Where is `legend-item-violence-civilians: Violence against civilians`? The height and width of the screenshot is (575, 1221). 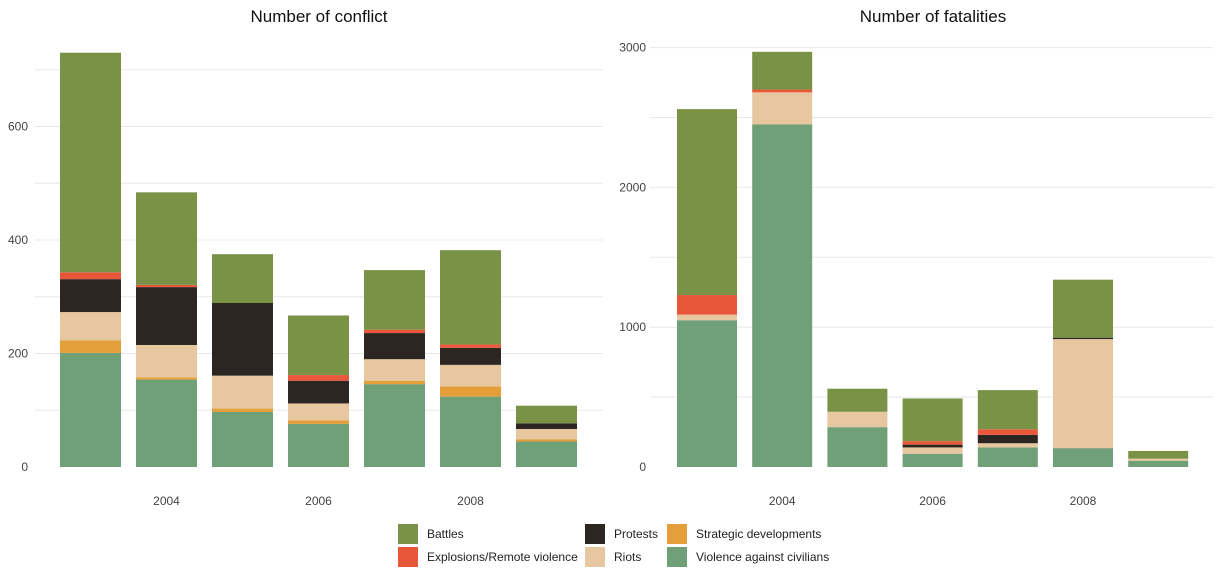 legend-item-violence-civilians: Violence against civilians is located at coordinates (748, 557).